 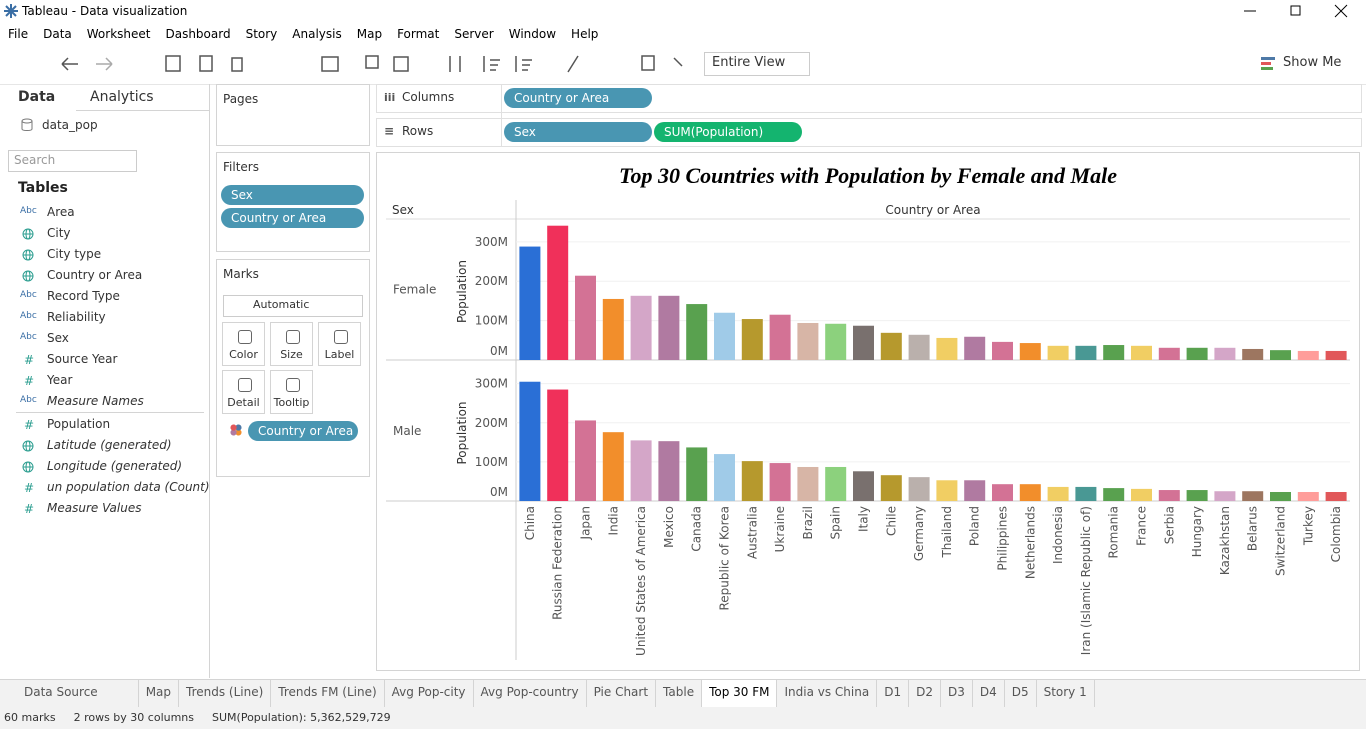 I want to click on y-tick-label: 100M, so click(x=491, y=321).